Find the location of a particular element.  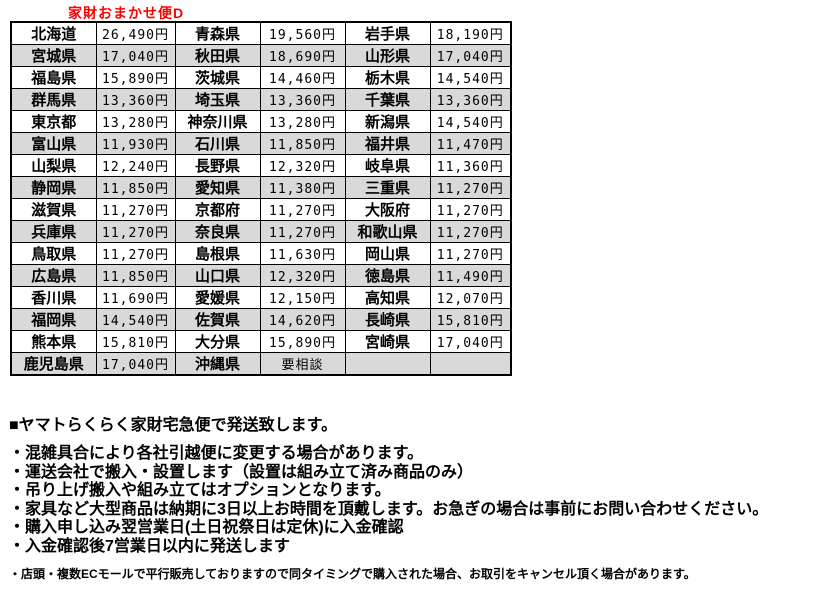

note-item: ・購入申し込み翌営業日(土日祝祭日は定休)に入金確認 is located at coordinates (206, 528).